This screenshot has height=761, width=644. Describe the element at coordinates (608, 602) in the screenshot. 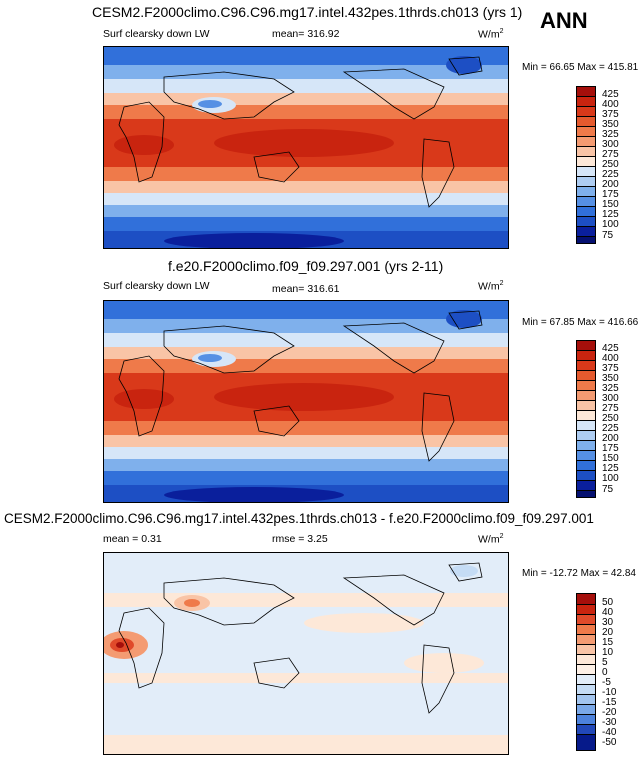

I see `colorbar-tick: 50` at that location.